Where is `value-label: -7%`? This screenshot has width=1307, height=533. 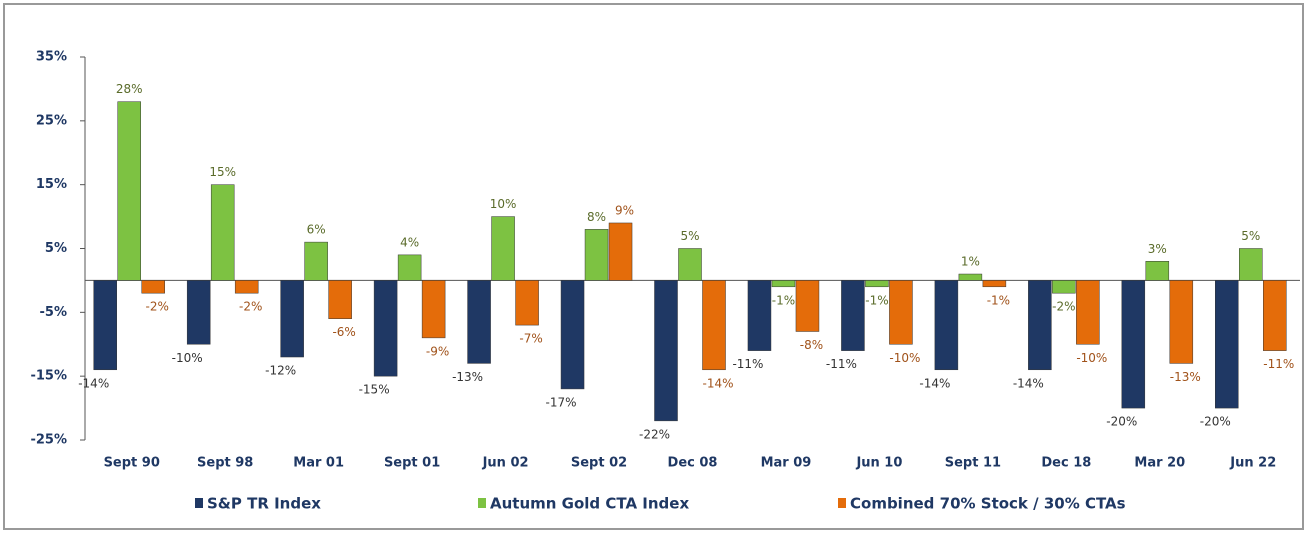
value-label: -7% is located at coordinates (530, 339).